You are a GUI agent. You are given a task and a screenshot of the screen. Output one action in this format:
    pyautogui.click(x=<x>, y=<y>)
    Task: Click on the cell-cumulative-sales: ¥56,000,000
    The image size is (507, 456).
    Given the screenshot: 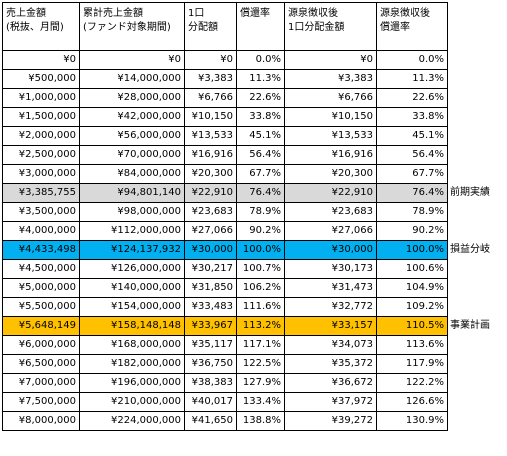 What is the action you would take?
    pyautogui.click(x=132, y=136)
    